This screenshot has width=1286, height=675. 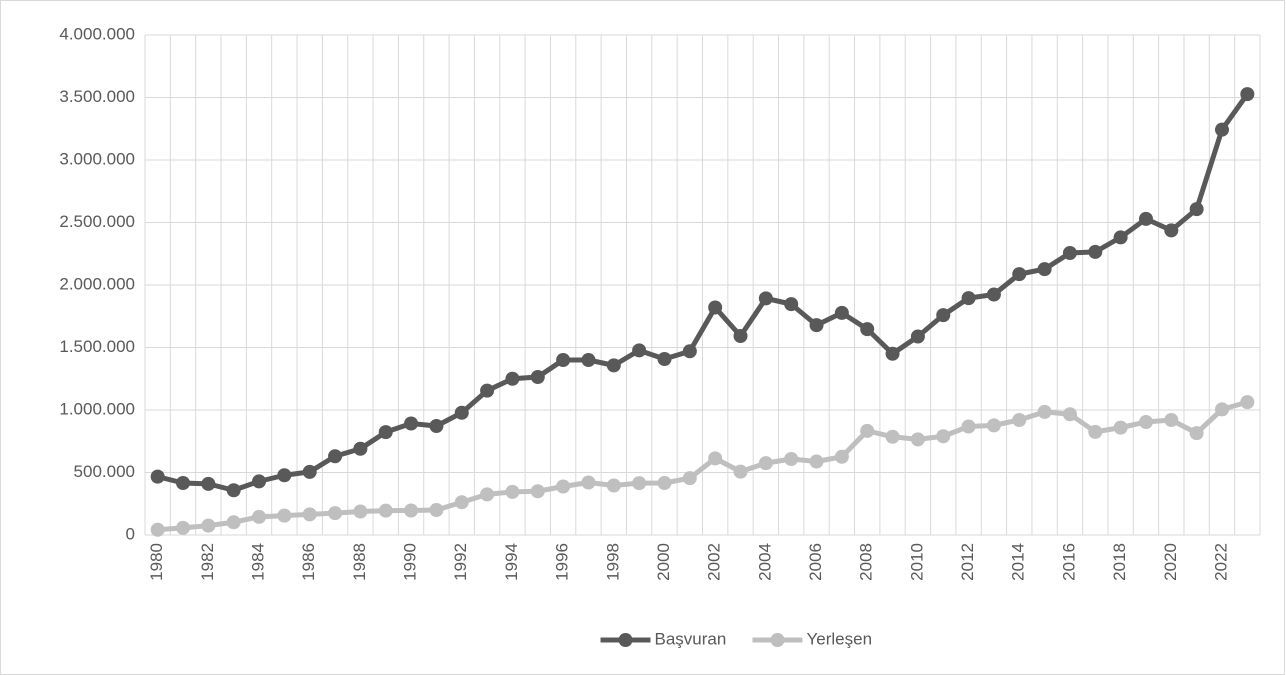 I want to click on x-tick-label: 1986, so click(x=308, y=562).